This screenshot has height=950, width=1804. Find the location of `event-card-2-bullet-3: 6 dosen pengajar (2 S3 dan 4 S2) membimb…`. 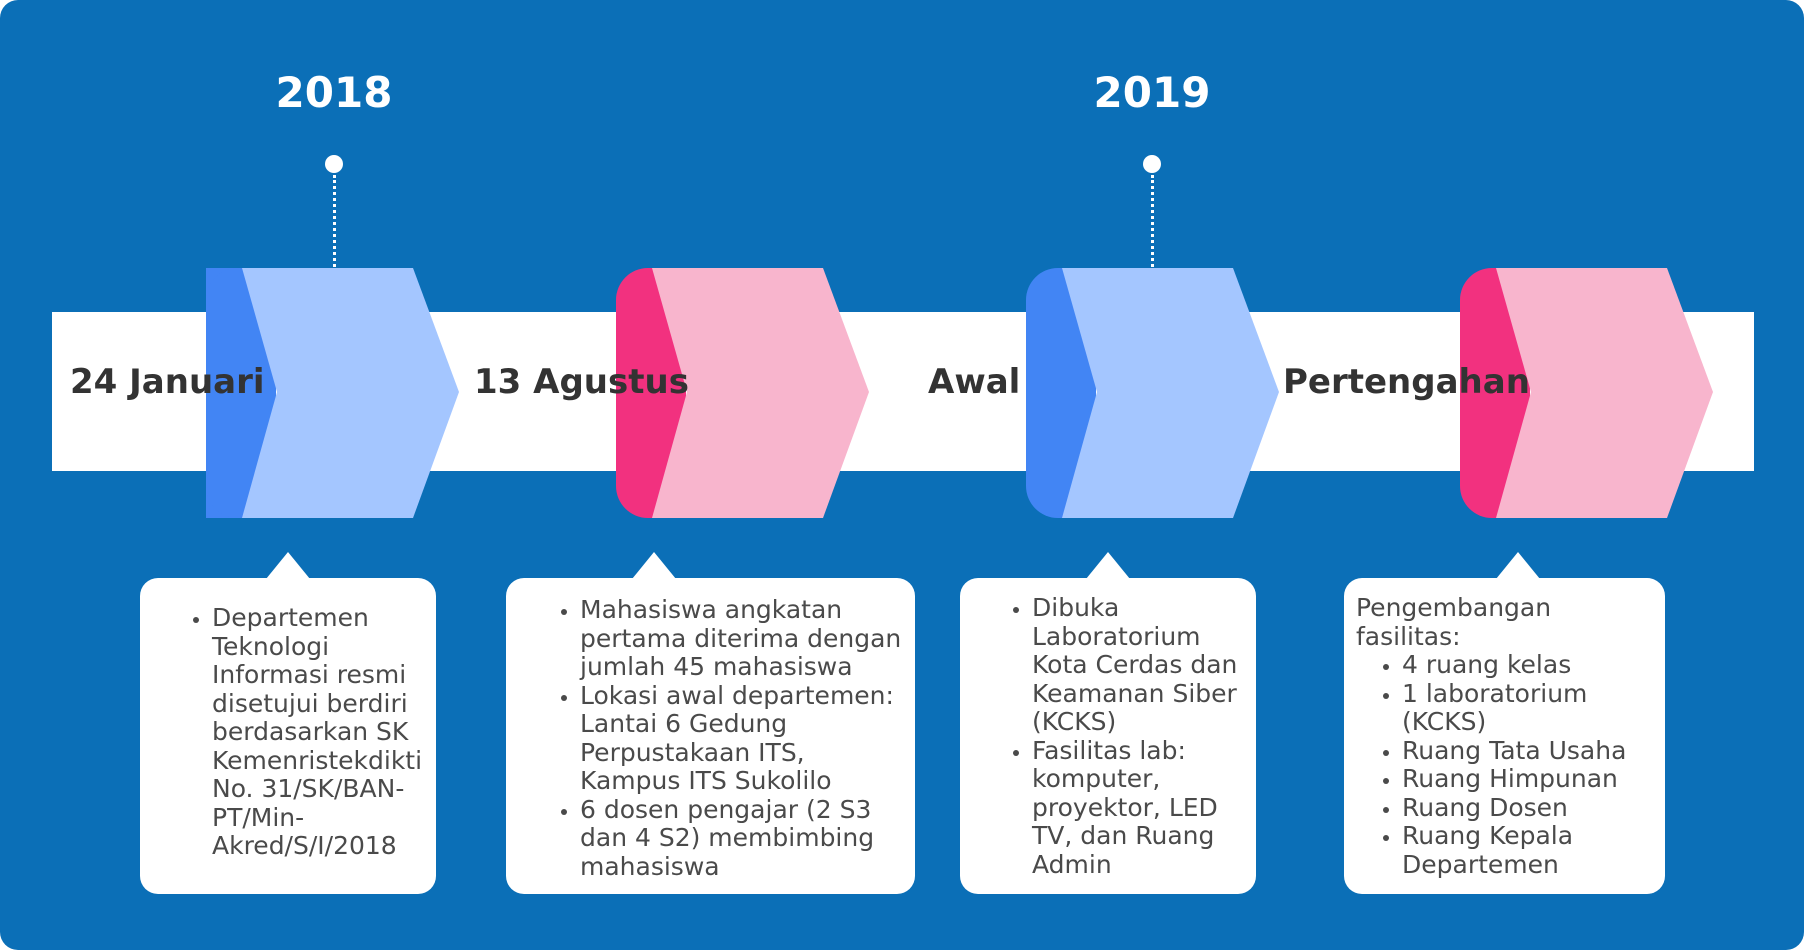

event-card-2-bullet-3: 6 dosen pengajar (2 S3 dan 4 S2) membimb… is located at coordinates (743, 838).